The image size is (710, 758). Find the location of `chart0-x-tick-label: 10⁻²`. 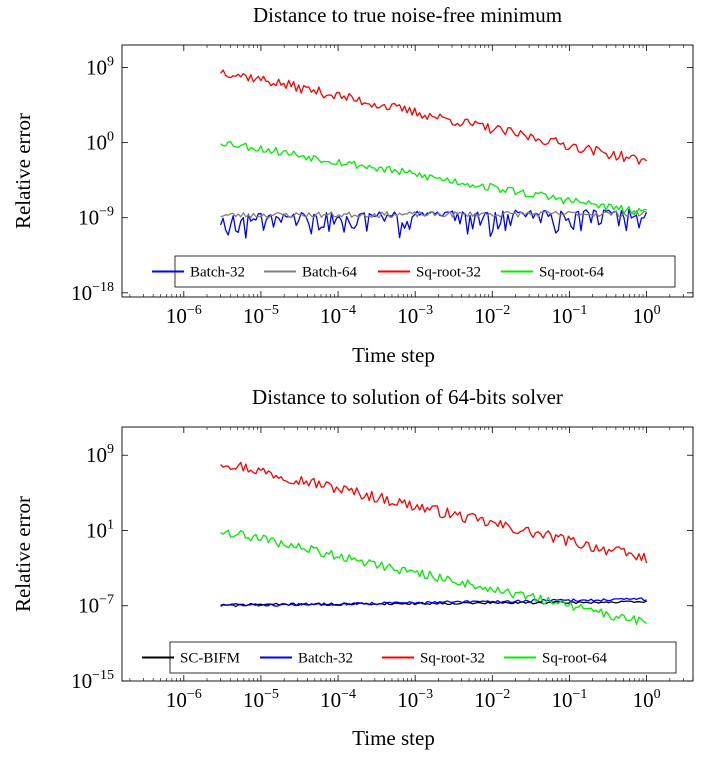

chart0-x-tick-label: 10⁻² is located at coordinates (492, 315).